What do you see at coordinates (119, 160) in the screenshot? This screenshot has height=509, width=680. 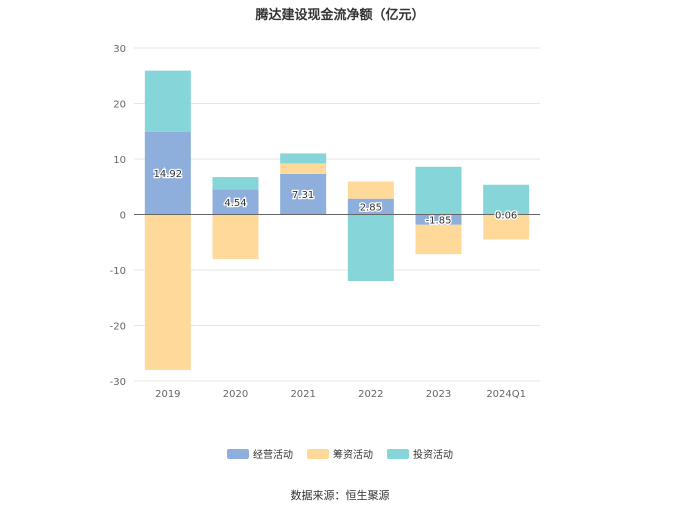 I see `y-tick-label: 10` at bounding box center [119, 160].